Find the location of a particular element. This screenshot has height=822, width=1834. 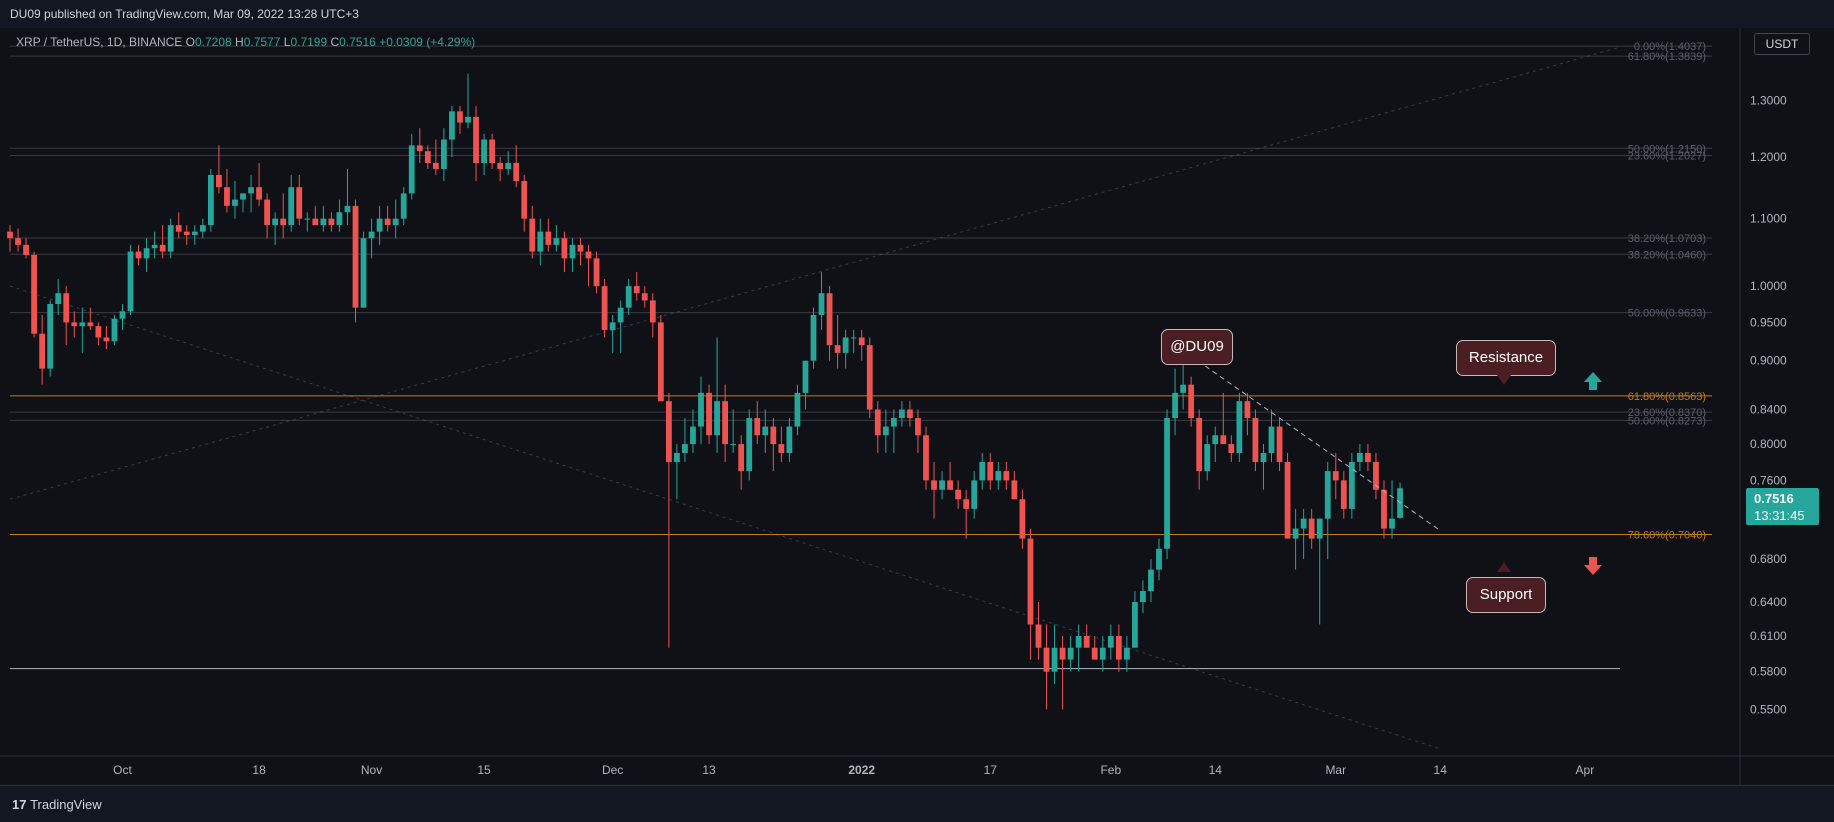

open-label: O is located at coordinates (190, 42).